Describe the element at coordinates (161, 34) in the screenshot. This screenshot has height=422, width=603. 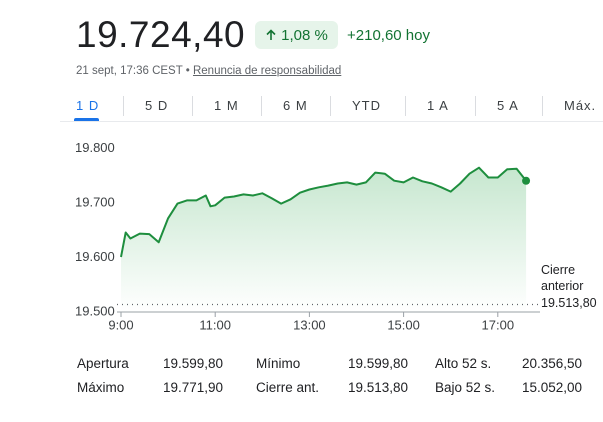
I see `price: 19.724,40` at that location.